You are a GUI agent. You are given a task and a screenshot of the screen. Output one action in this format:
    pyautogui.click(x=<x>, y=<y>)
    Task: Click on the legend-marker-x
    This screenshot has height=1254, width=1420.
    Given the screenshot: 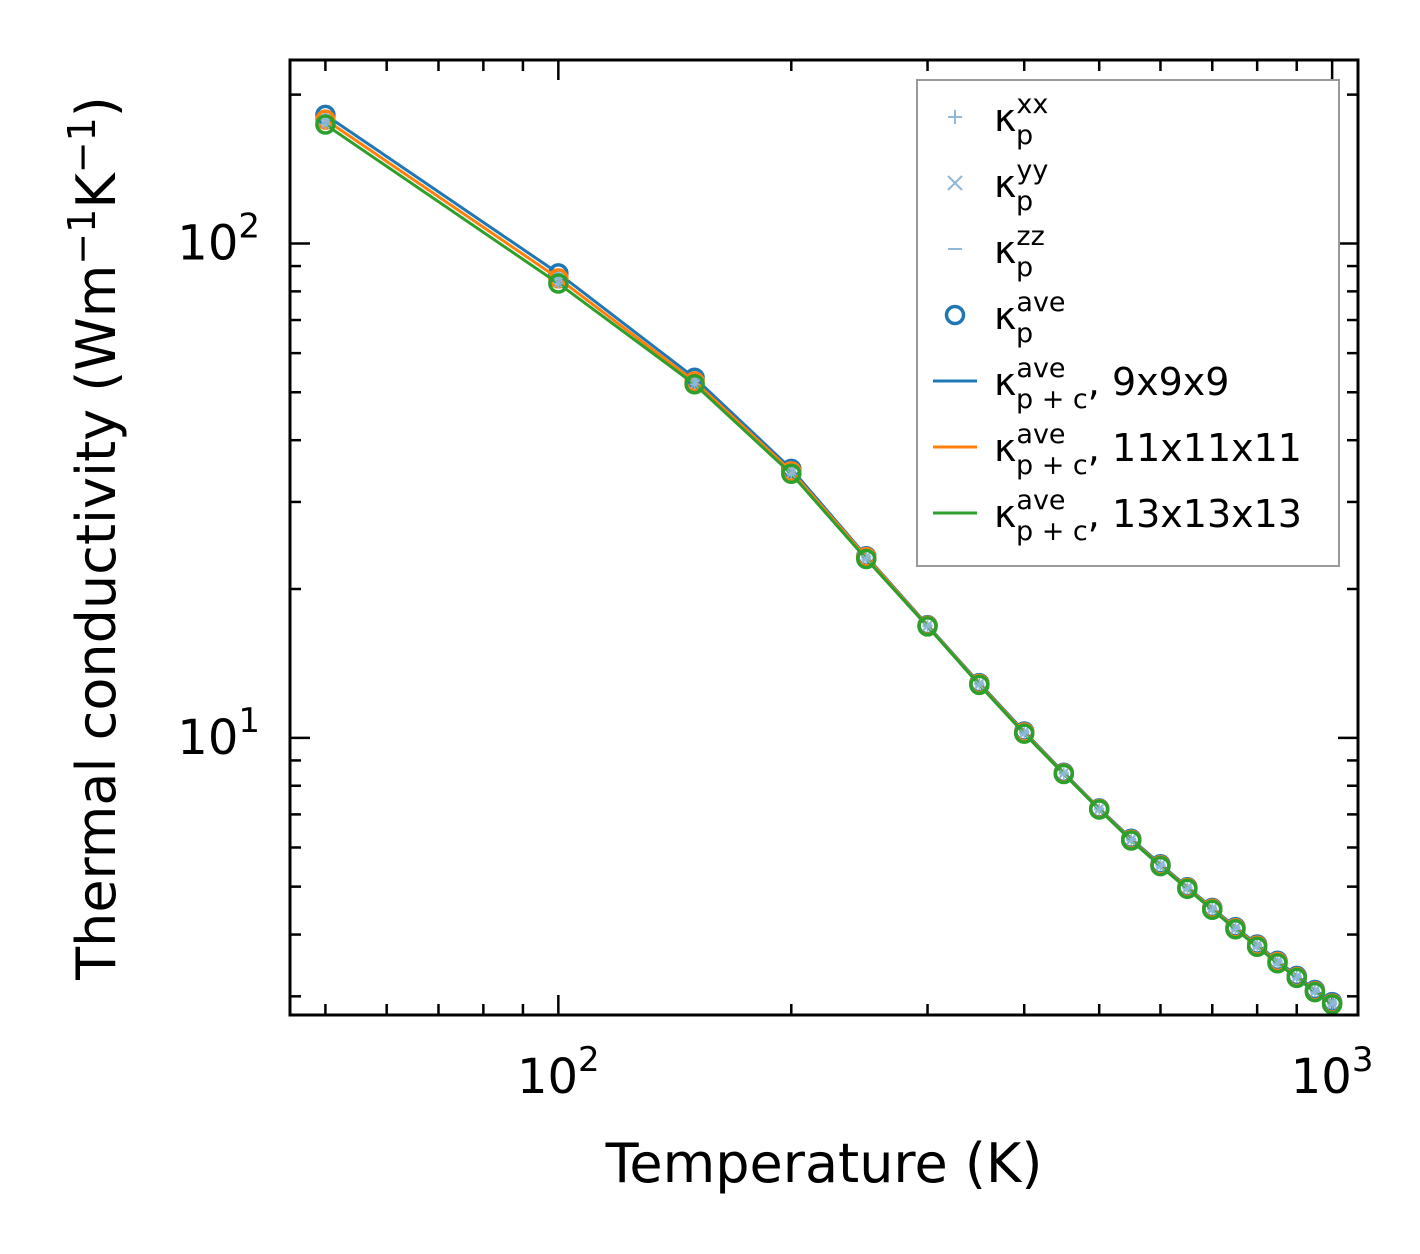 What is the action you would take?
    pyautogui.click(x=955, y=183)
    